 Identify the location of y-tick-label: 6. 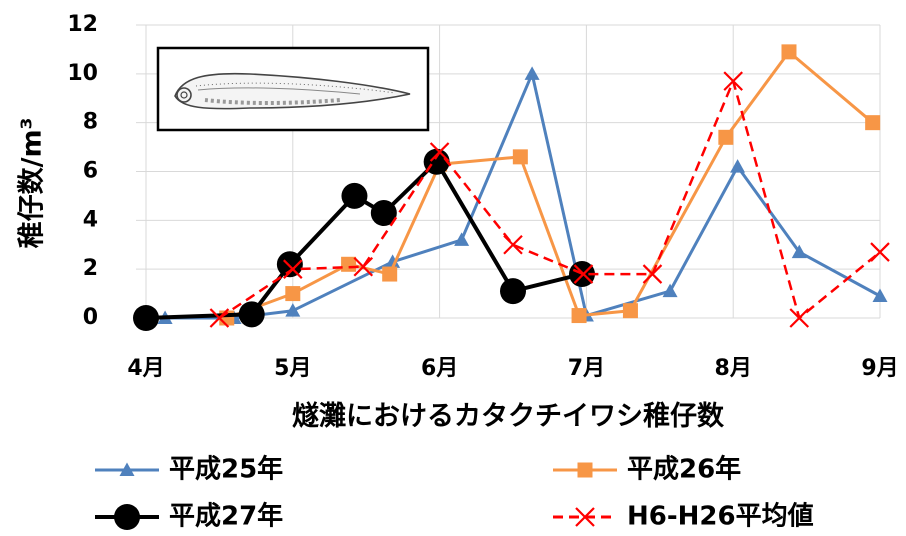
(90, 171).